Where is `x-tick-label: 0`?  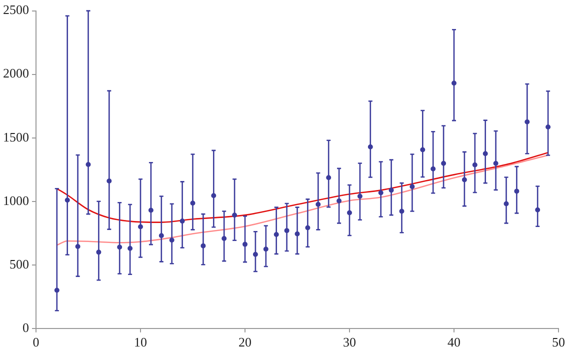 x-tick-label: 0 is located at coordinates (36, 342).